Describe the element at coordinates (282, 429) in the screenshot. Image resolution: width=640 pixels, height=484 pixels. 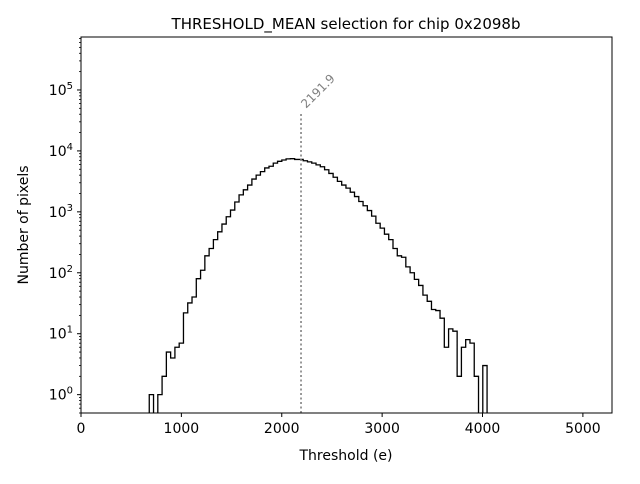
I see `x-tick-label: 2000` at that location.